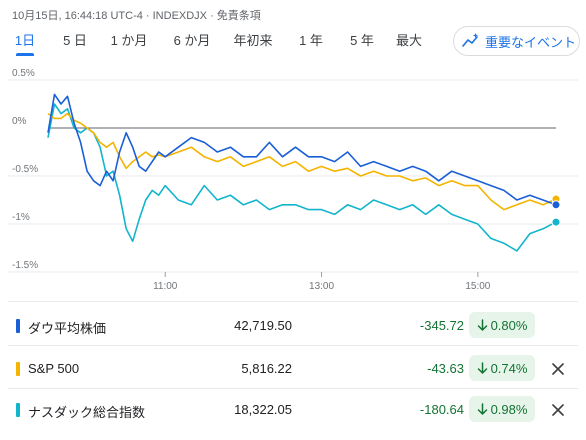 Image resolution: width=586 pixels, height=440 pixels. Describe the element at coordinates (165, 286) in the screenshot. I see `x-tick-label: 11:00` at that location.